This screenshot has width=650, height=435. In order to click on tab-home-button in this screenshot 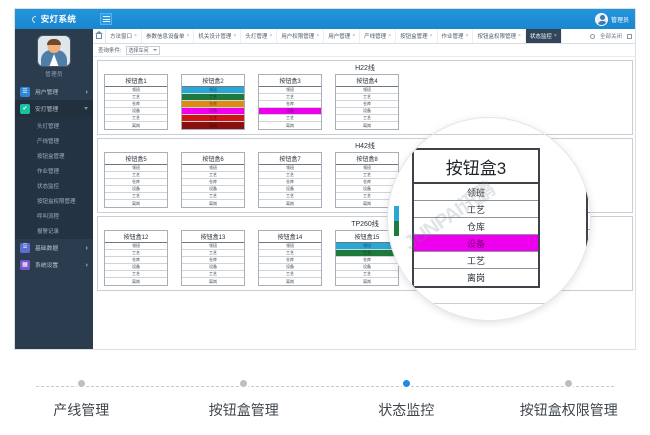, I will do `click(99, 36)`.